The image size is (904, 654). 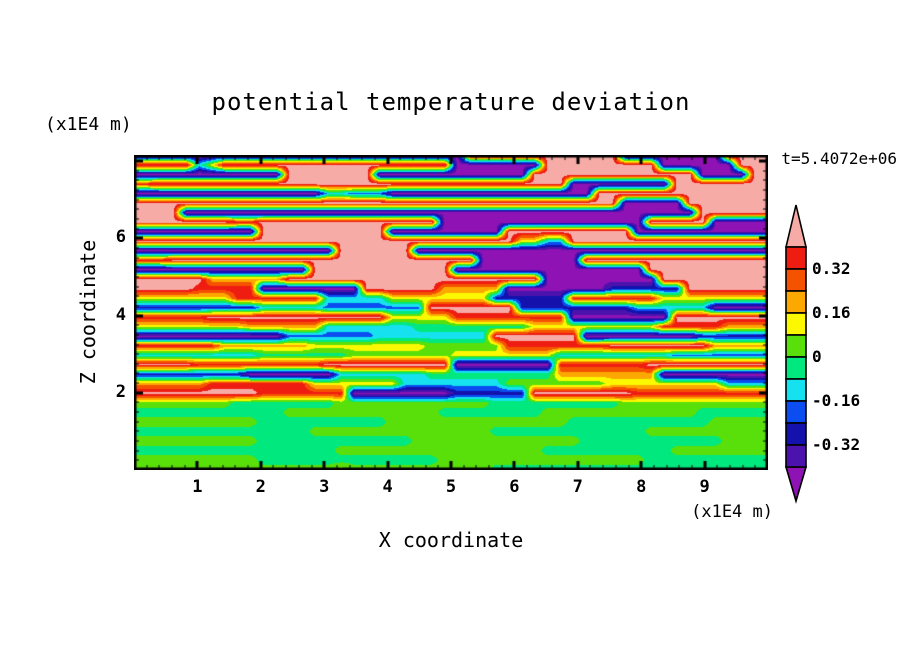 I want to click on y-tick-label: 4, so click(x=120, y=314).